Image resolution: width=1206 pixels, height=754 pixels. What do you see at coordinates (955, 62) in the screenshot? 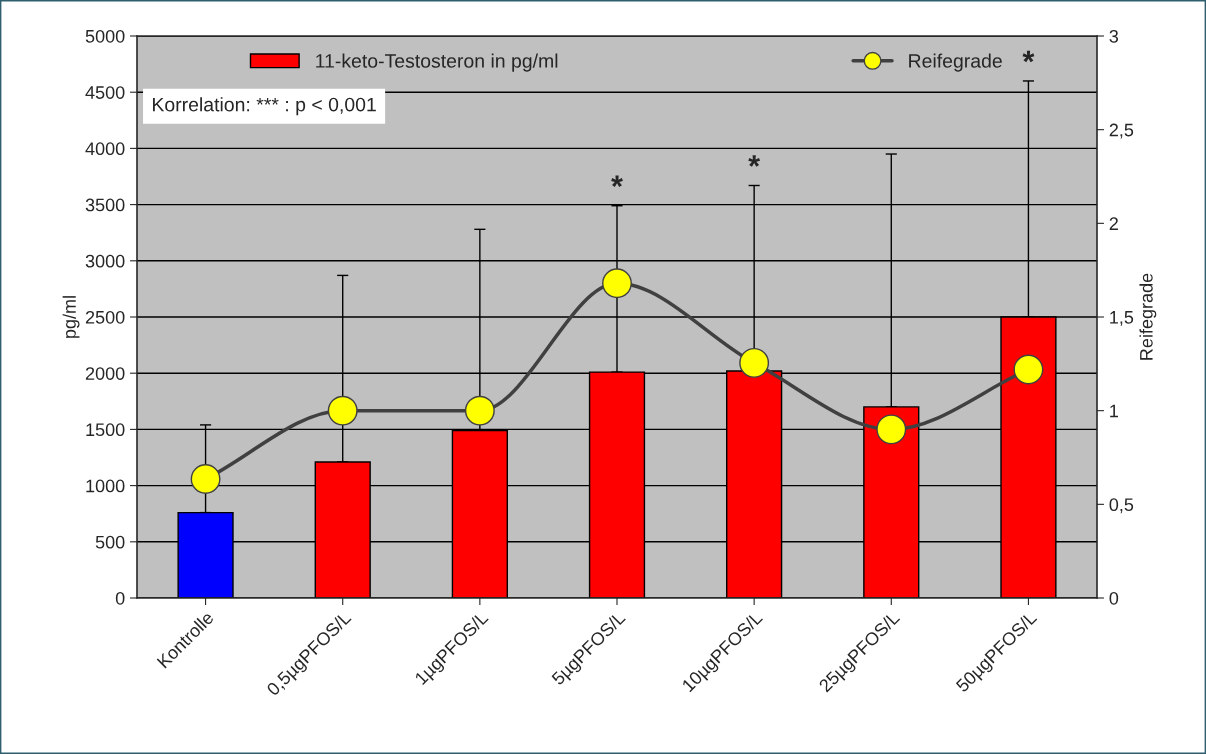
I see `legend-label: Reifegrade` at bounding box center [955, 62].